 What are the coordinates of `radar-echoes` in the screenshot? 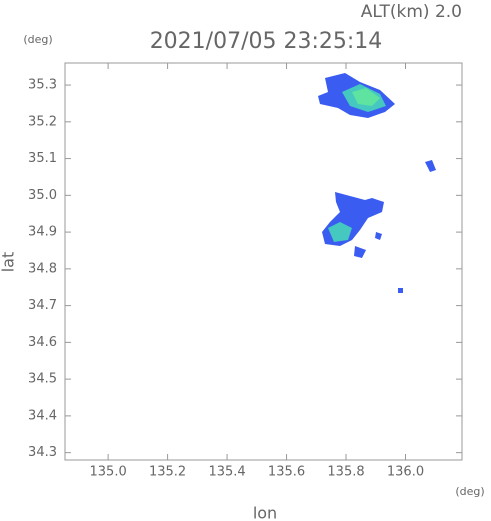 It's located at (377, 183).